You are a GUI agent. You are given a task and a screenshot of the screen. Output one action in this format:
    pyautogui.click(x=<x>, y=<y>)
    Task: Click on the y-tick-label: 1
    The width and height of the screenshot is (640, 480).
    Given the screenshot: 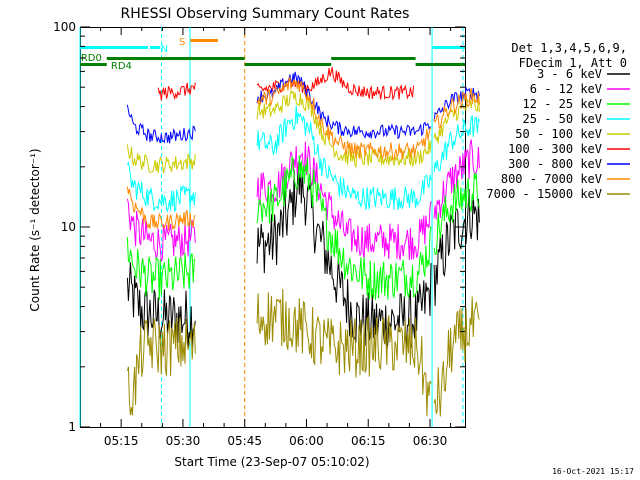 What is the action you would take?
    pyautogui.click(x=72, y=427)
    